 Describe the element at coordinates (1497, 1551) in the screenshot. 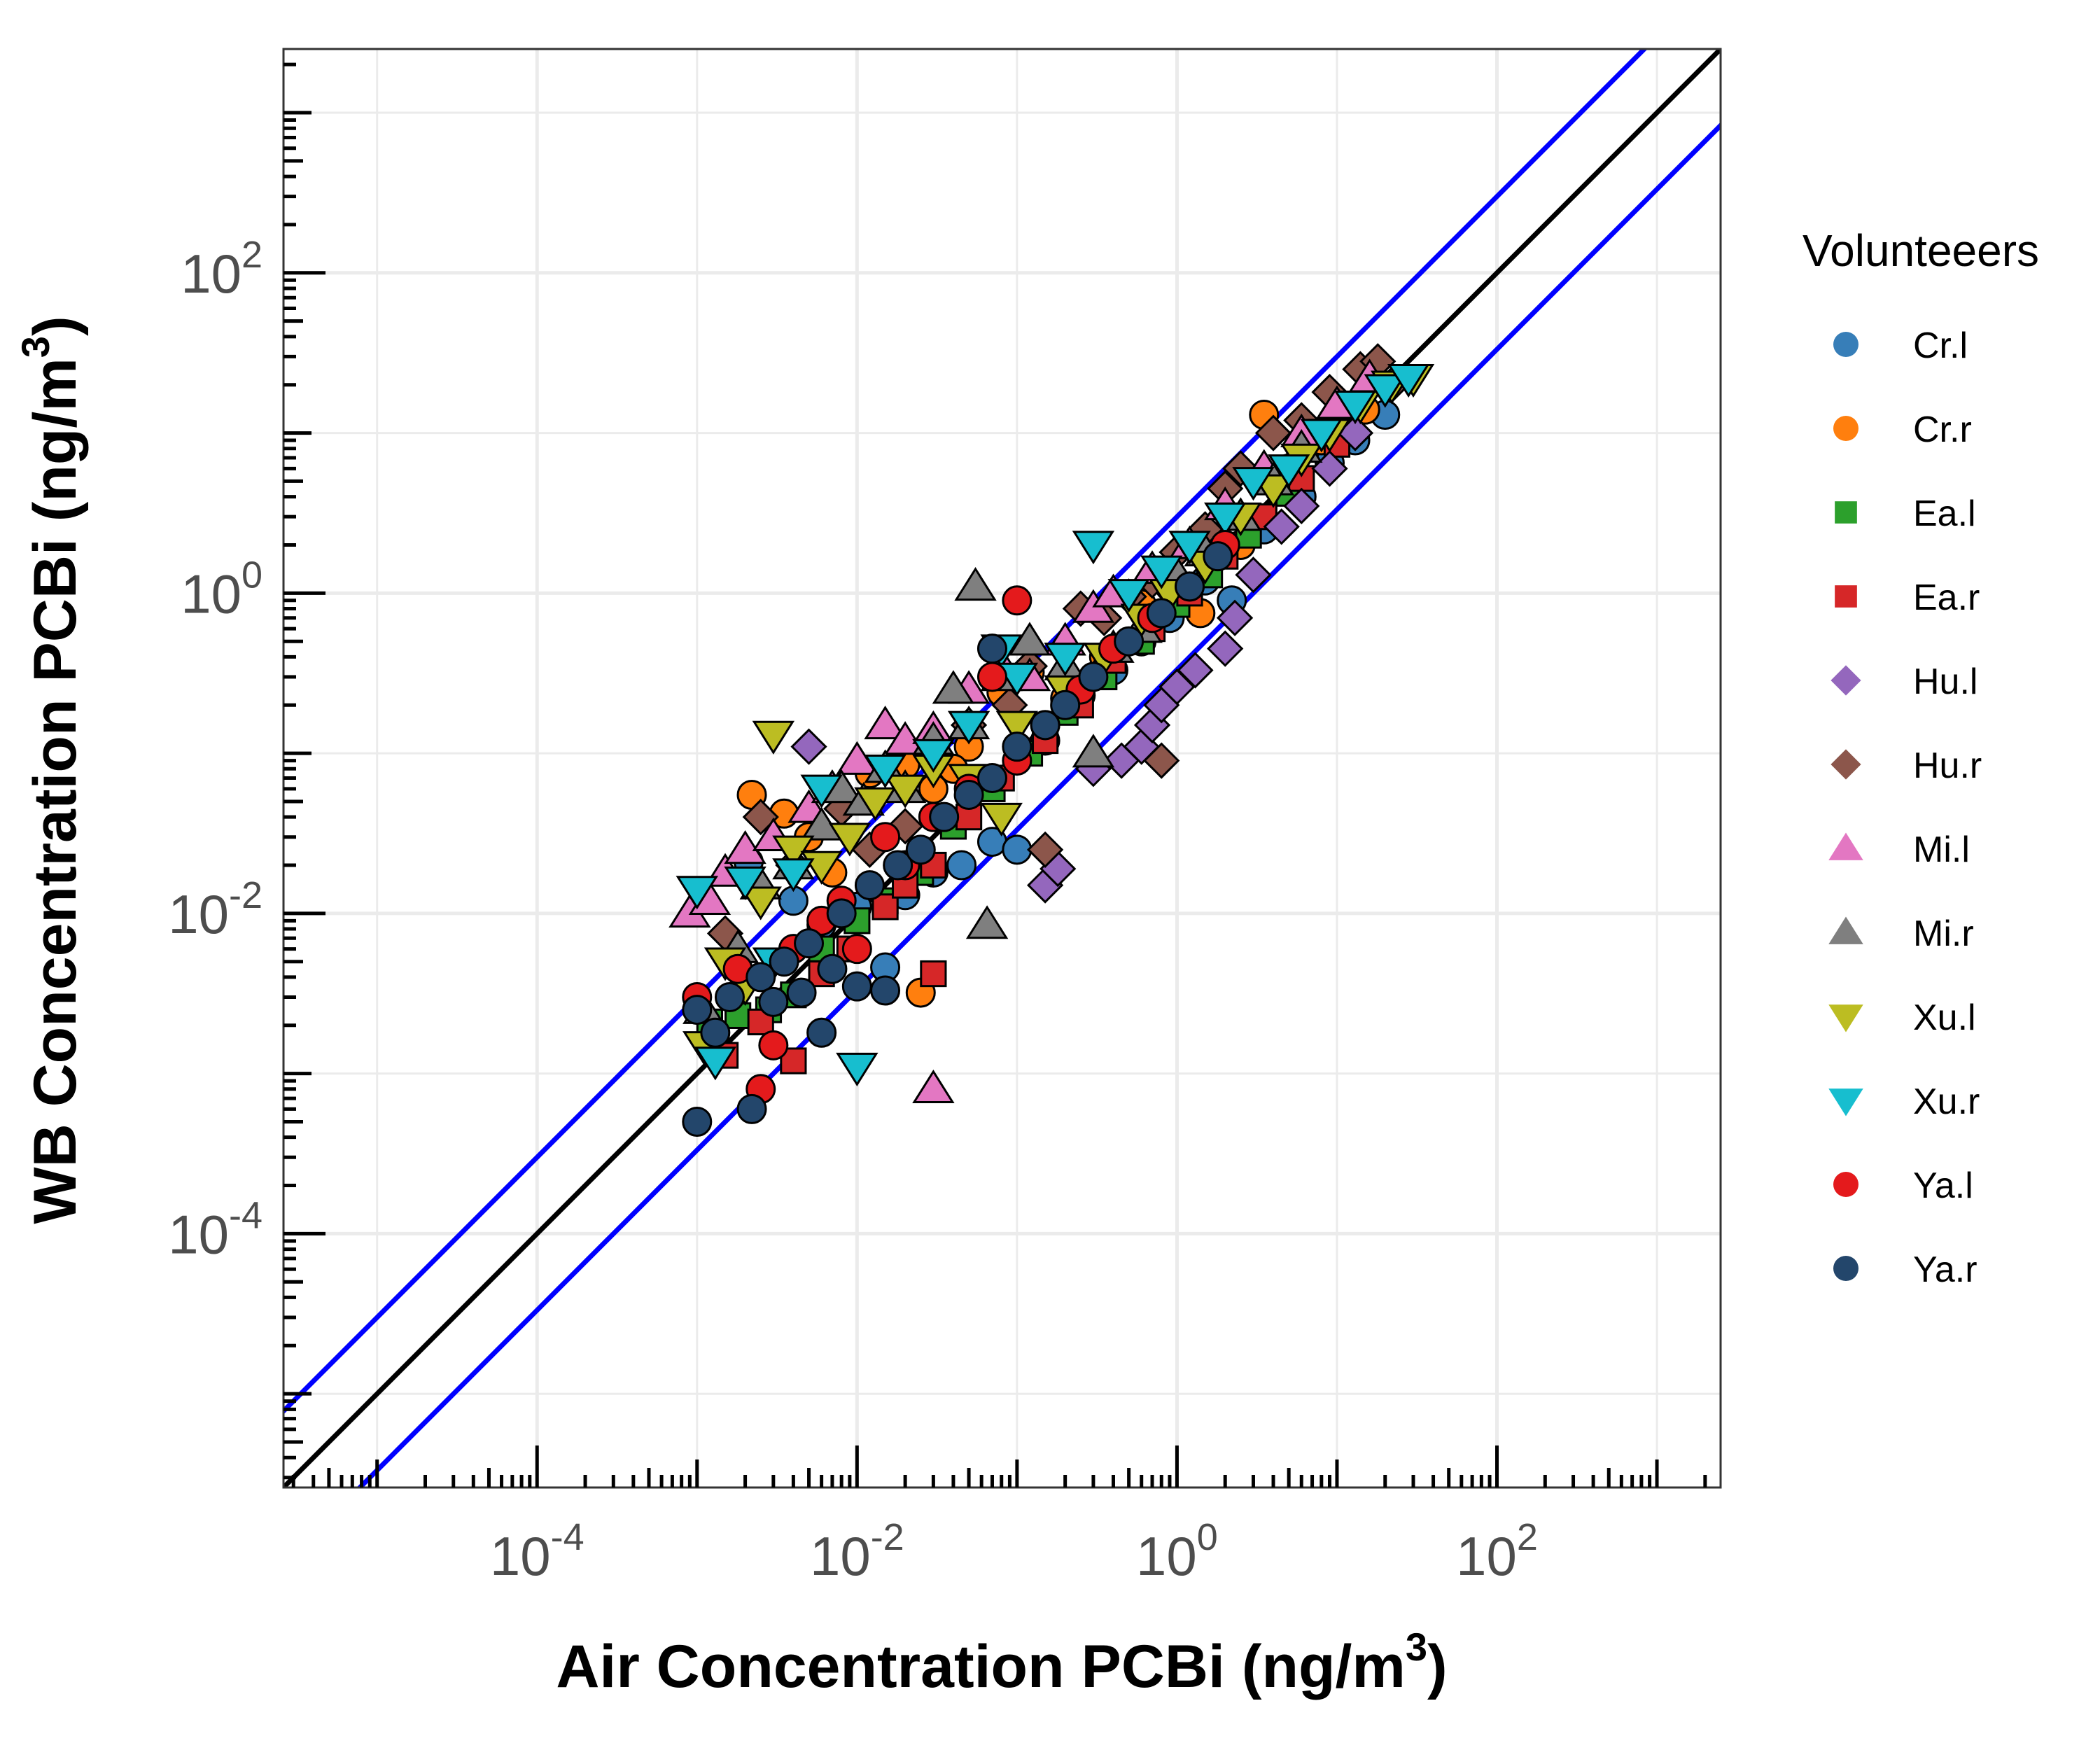

I see `x-tick-label: 10²` at that location.